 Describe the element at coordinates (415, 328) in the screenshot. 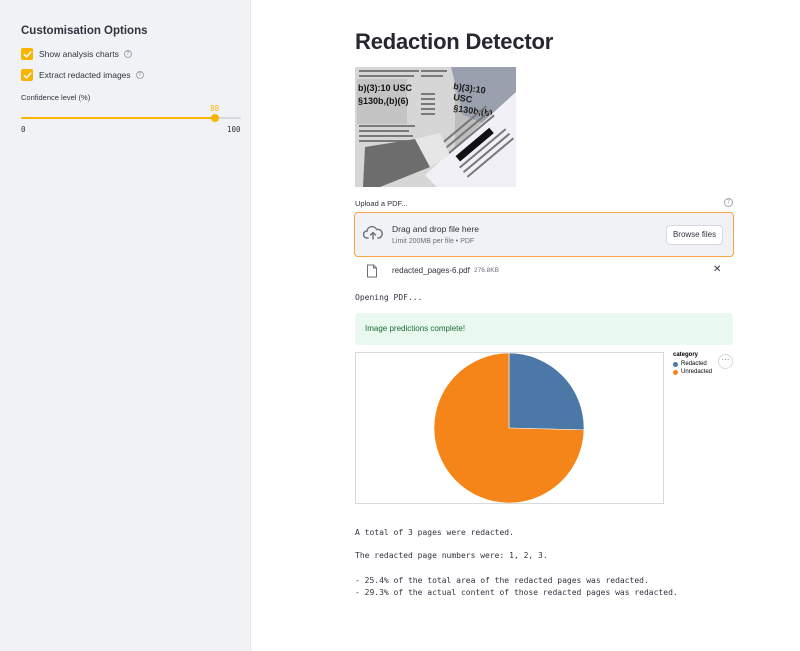

I see `success-message: Image predictions complete!` at that location.